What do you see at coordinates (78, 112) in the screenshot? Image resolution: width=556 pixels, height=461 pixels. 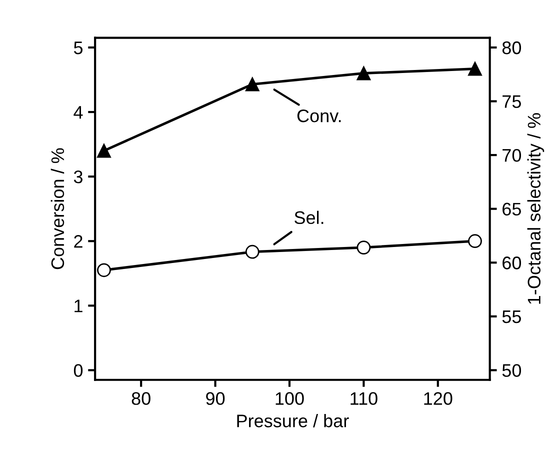 I see `y-tick-label: 4` at bounding box center [78, 112].